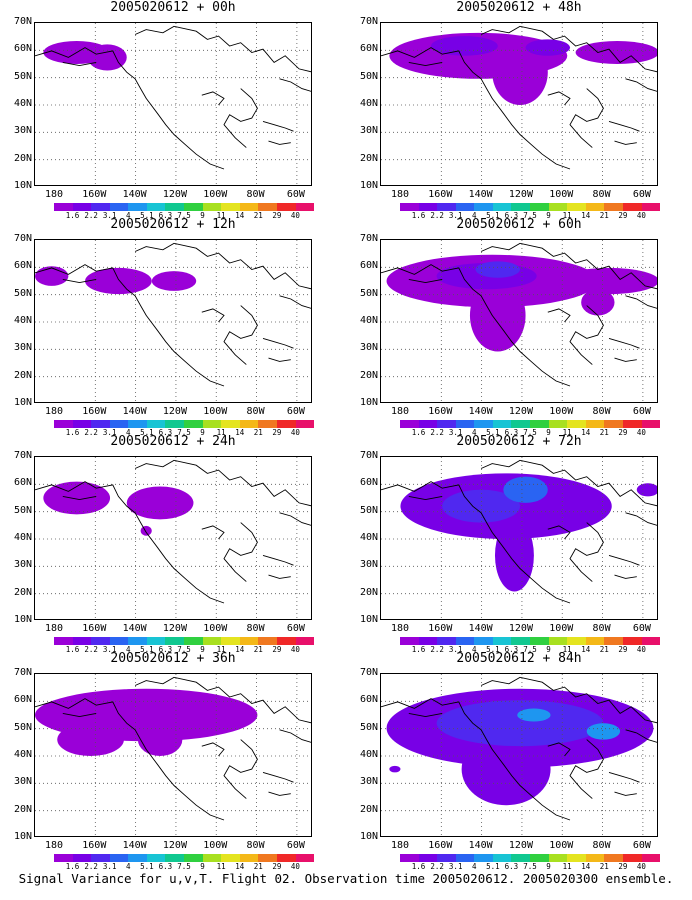  What do you see at coordinates (22, 76) in the screenshot?
I see `latitude-label: 50N` at bounding box center [22, 76].